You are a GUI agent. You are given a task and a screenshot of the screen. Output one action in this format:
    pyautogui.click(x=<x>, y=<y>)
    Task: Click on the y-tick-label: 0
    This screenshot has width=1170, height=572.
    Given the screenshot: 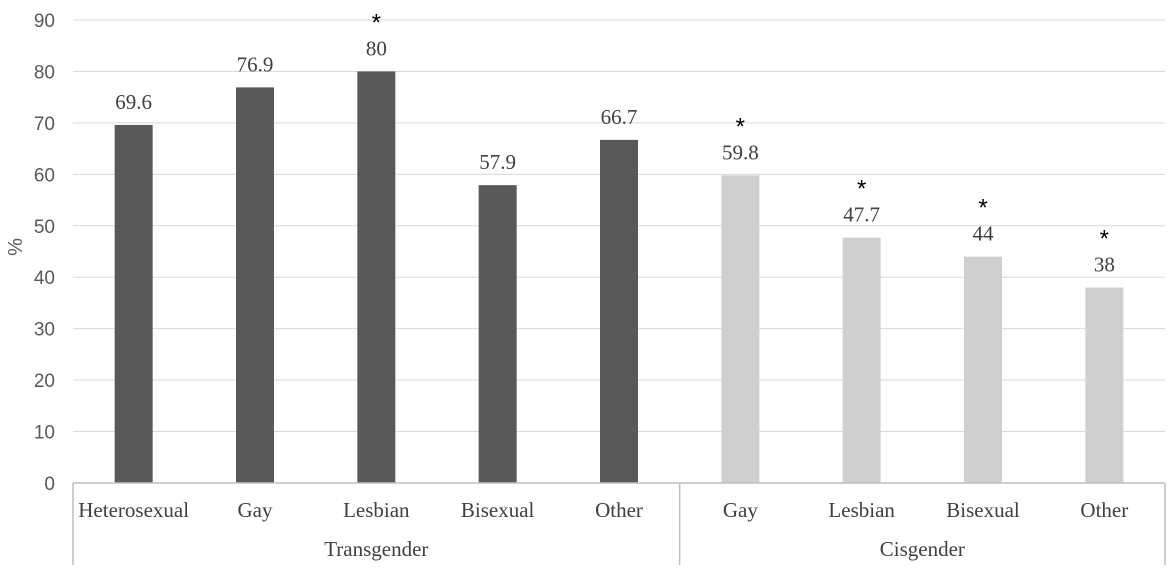 What is the action you would take?
    pyautogui.click(x=49, y=484)
    